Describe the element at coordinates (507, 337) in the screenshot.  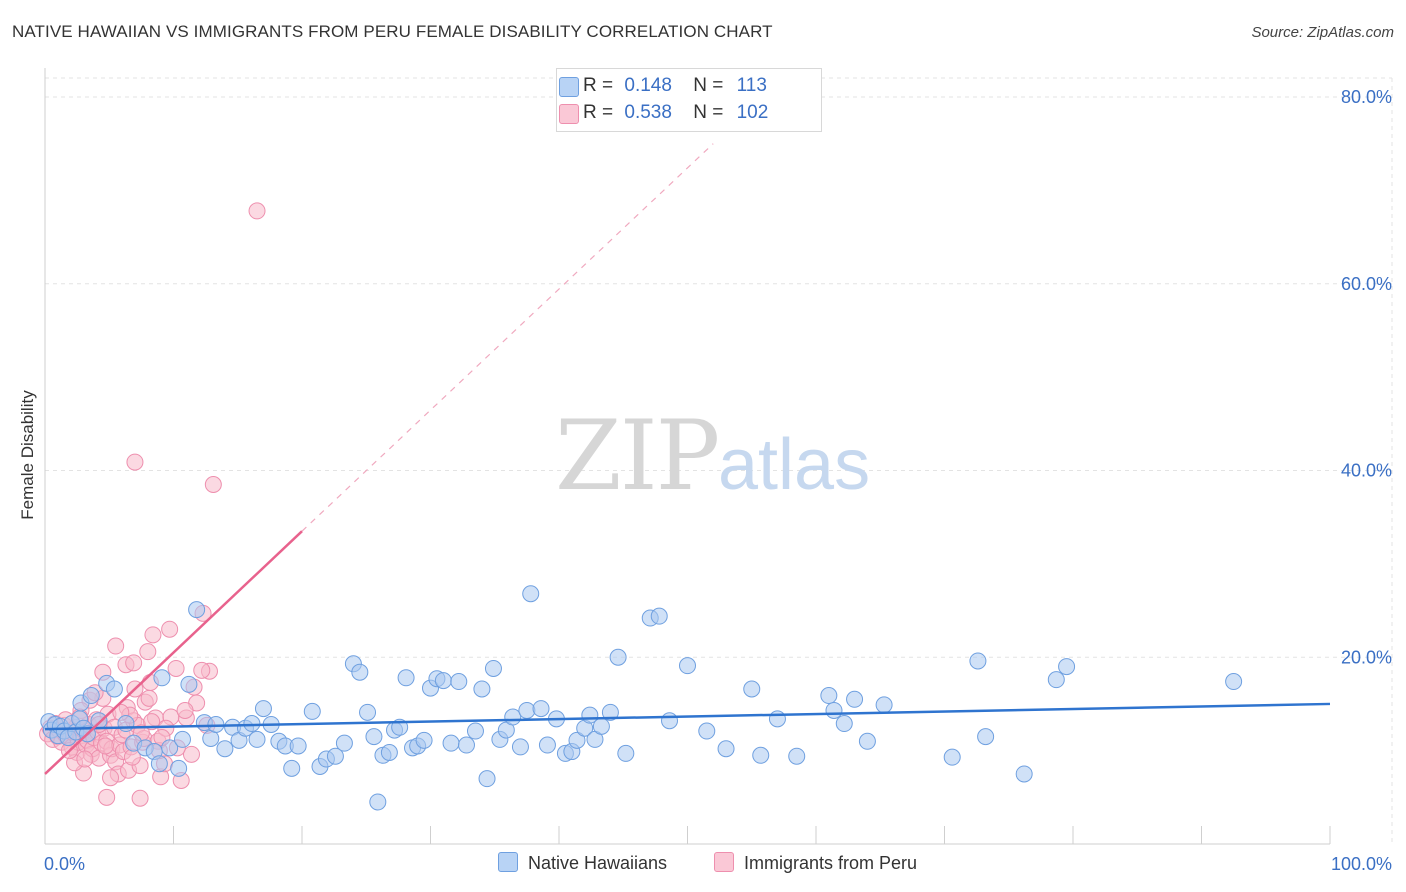
I see `trend-line-peru-extension` at that location.